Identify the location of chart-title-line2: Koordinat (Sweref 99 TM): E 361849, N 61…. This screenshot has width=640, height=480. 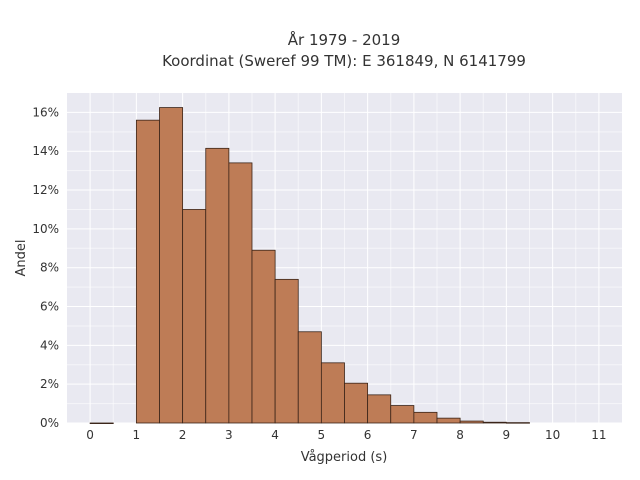
(344, 61).